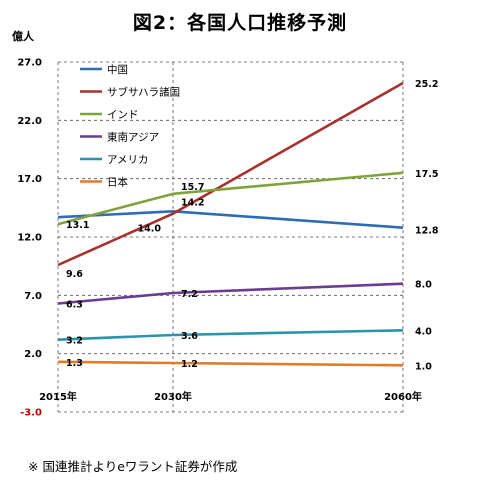 The width and height of the screenshot is (480, 492). What do you see at coordinates (29, 238) in the screenshot?
I see `y-tick-label: 12.0` at bounding box center [29, 238].